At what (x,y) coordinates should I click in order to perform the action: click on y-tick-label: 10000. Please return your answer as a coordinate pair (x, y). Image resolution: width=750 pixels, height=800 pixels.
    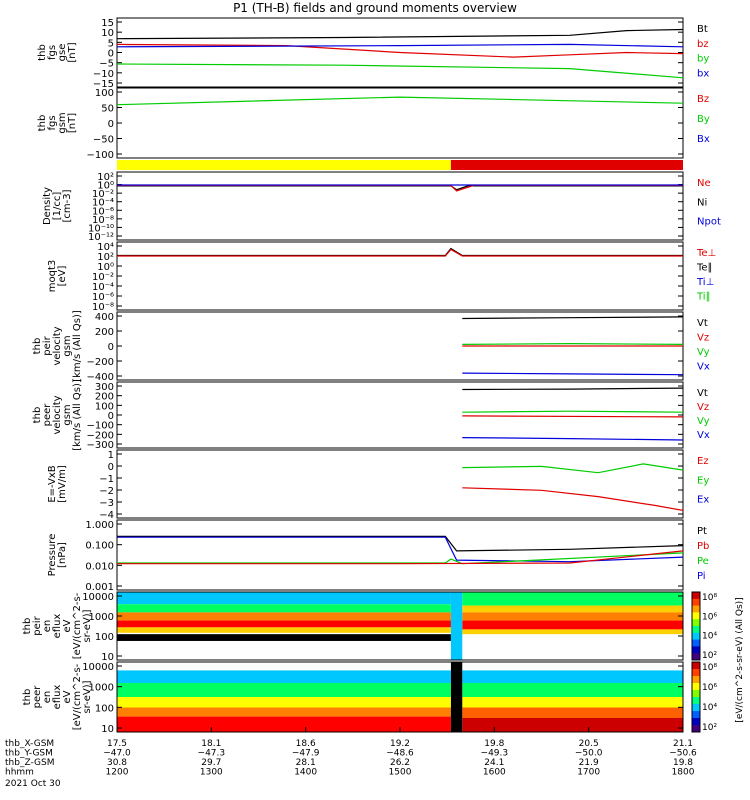
    Looking at the image, I should click on (98, 667).